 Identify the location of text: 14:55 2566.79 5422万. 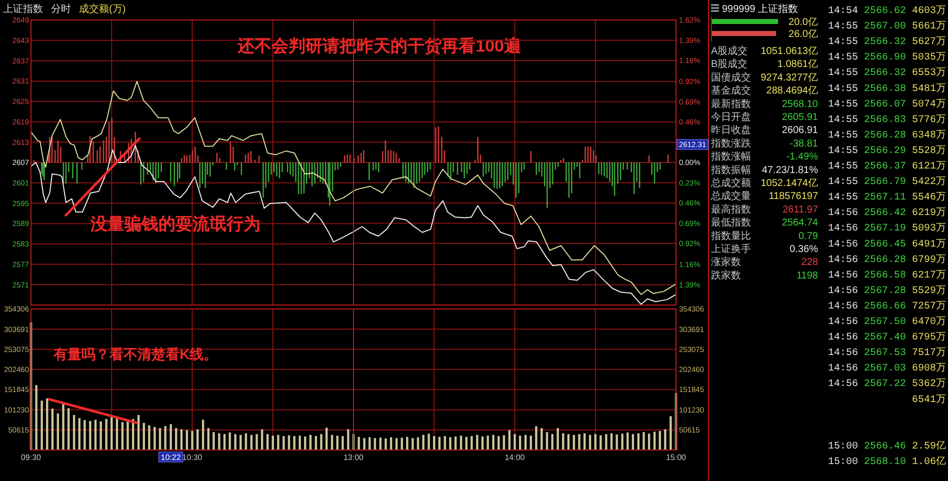
(887, 182).